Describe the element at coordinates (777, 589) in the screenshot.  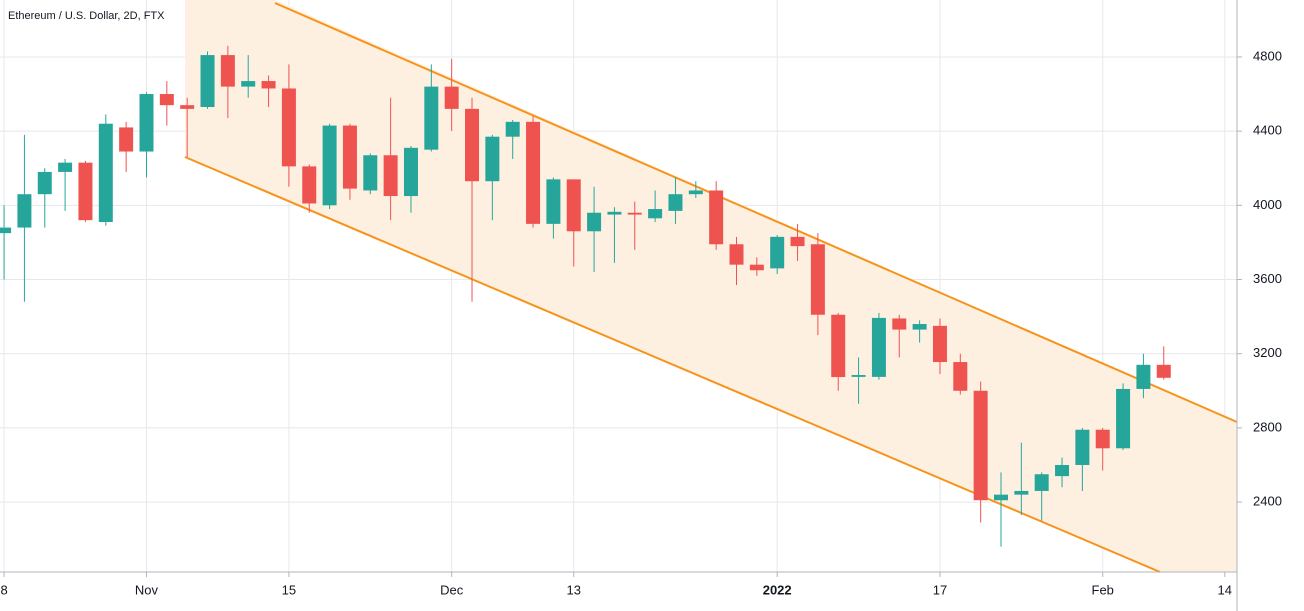
I see `x-tick-label: 2022` at that location.